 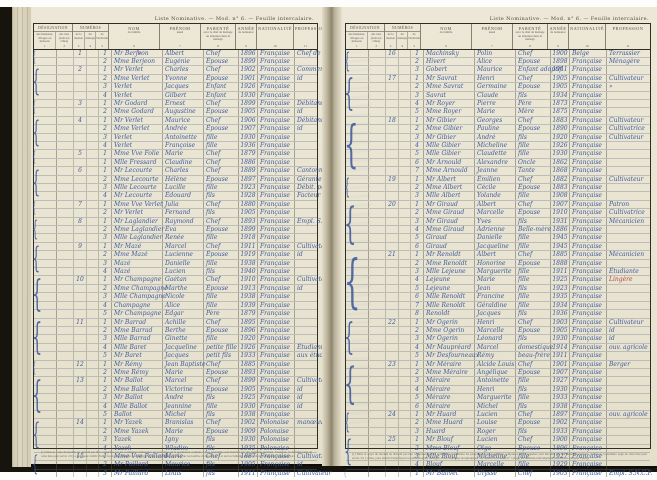 What do you see at coordinates (417, 381) in the screenshot?
I see `cell-individu-no: 3` at bounding box center [417, 381].